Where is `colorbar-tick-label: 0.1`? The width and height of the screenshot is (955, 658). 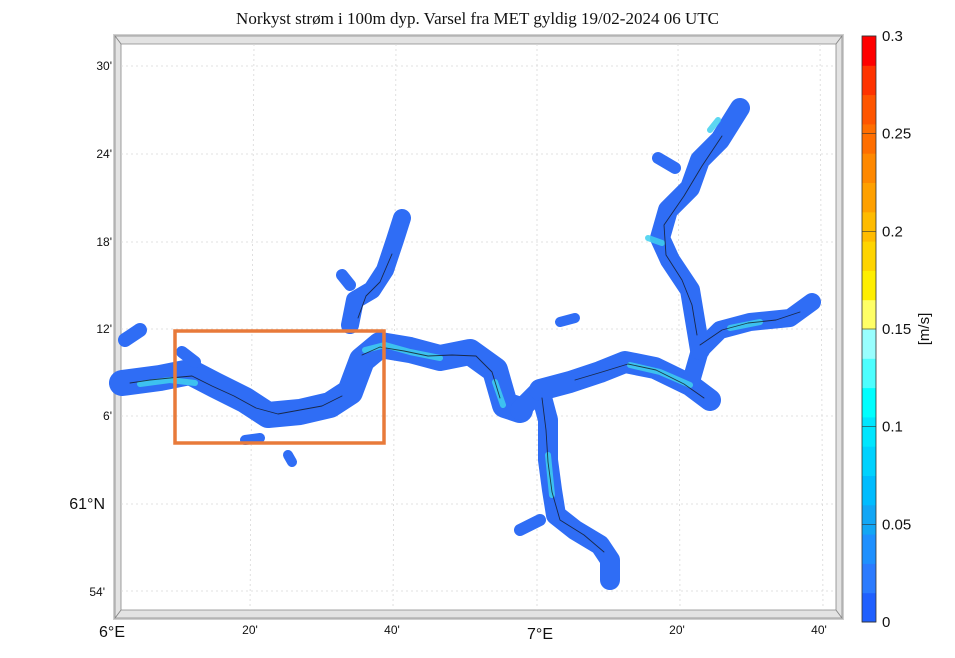
colorbar-tick-label: 0.1 is located at coordinates (892, 427).